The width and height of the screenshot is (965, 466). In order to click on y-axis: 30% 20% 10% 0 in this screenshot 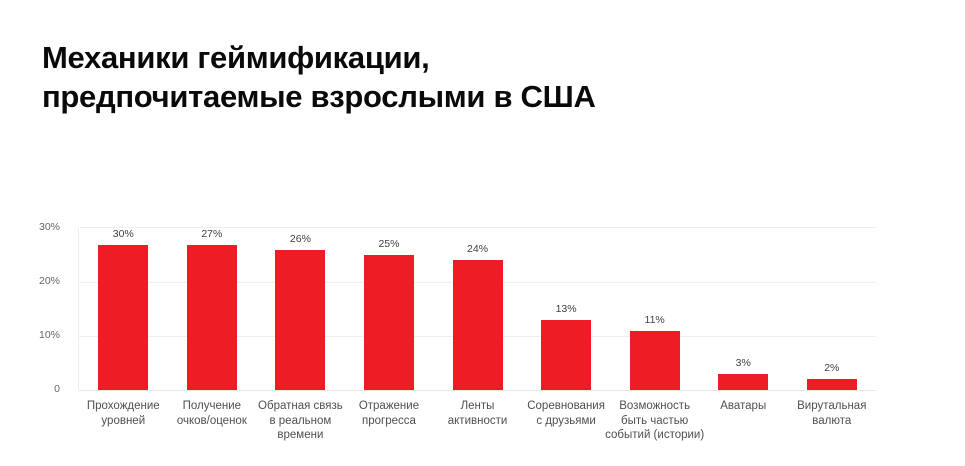, I will do `click(34, 308)`.